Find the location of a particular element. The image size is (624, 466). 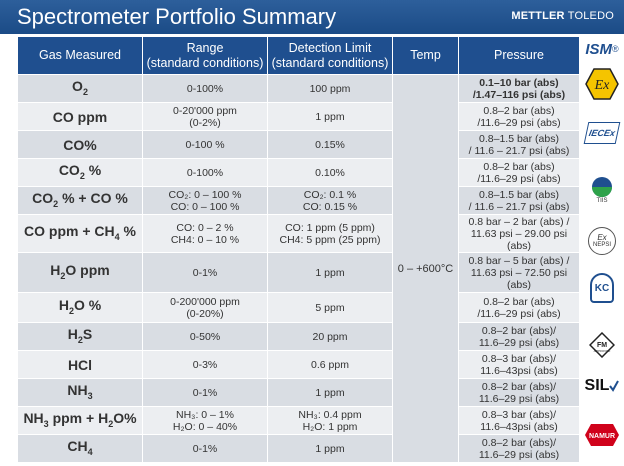

pressure-line: 0.8–2 bar (abs) is located at coordinates (519, 166).